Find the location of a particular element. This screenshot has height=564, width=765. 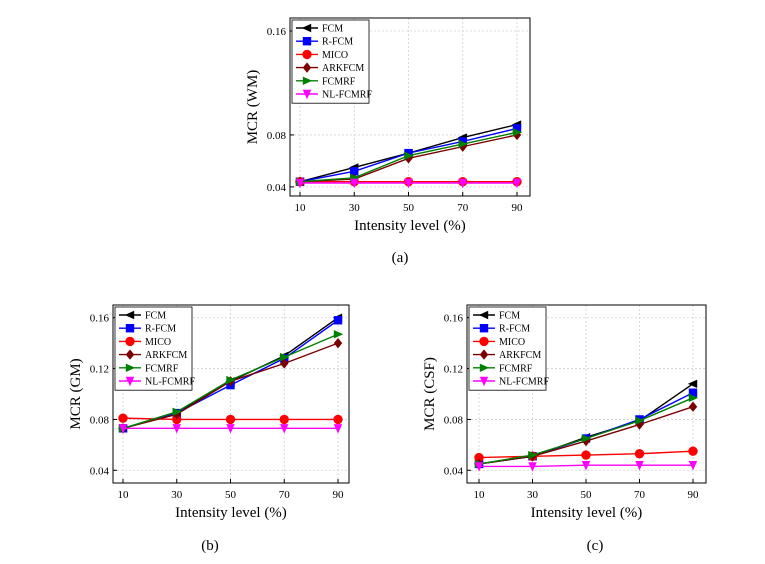

y-axis-label: MCR (WM) is located at coordinates (253, 107).